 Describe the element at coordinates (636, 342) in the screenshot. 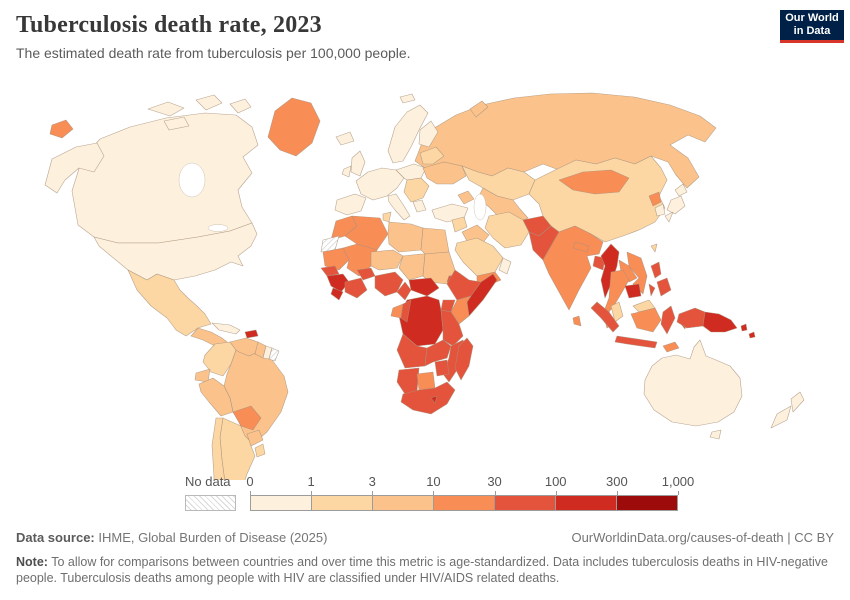

I see `country-indonesia-java` at that location.